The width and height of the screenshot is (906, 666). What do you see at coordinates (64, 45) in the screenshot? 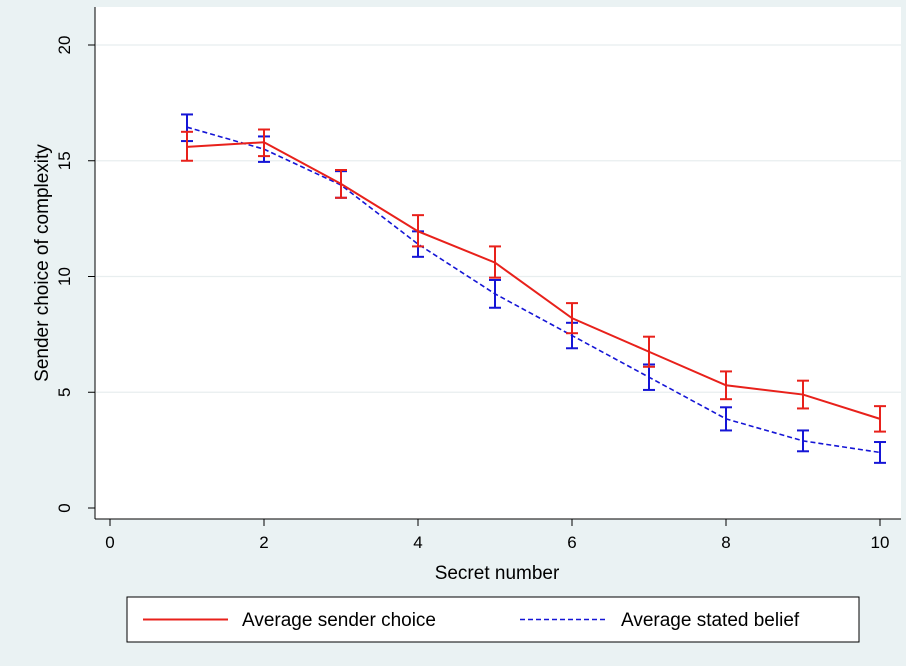
I see `y-tick-label: 20` at bounding box center [64, 45].